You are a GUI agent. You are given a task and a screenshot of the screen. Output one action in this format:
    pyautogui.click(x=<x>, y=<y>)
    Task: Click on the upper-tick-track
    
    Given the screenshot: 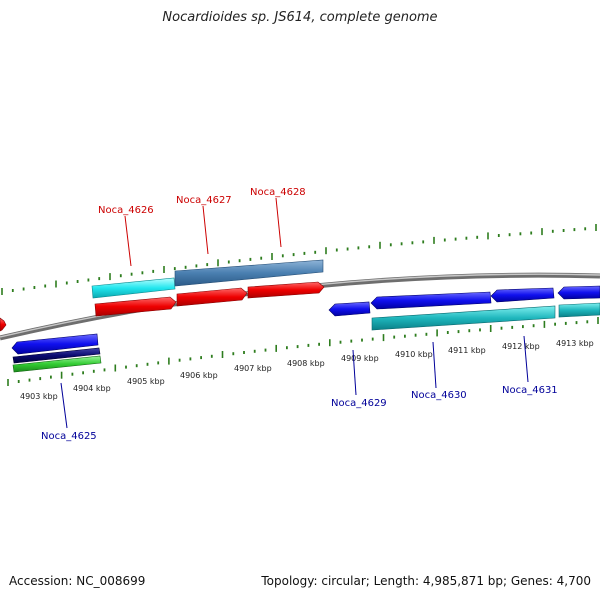 What is the action you would take?
    pyautogui.click(x=299, y=259)
    